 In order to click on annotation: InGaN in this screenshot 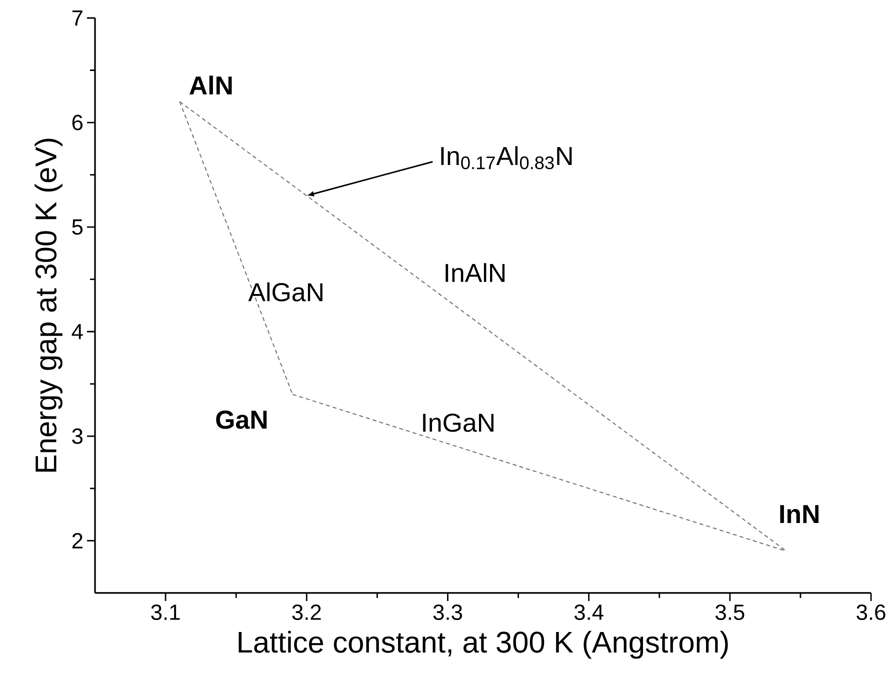, I will do `click(458, 423)`.